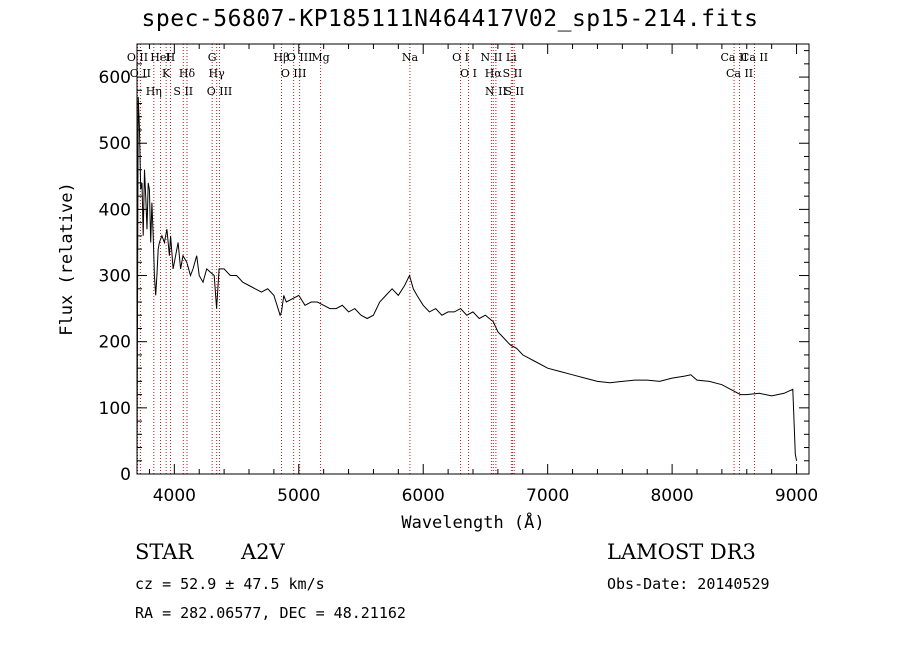 The height and width of the screenshot is (649, 900). Describe the element at coordinates (212, 57) in the screenshot. I see `line-marker-label: G` at that location.